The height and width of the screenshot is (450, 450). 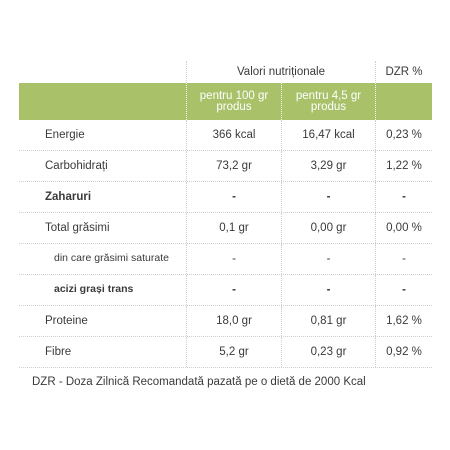 What do you see at coordinates (328, 135) in the screenshot?
I see `row-portion-value: 16,47 kcal` at bounding box center [328, 135].